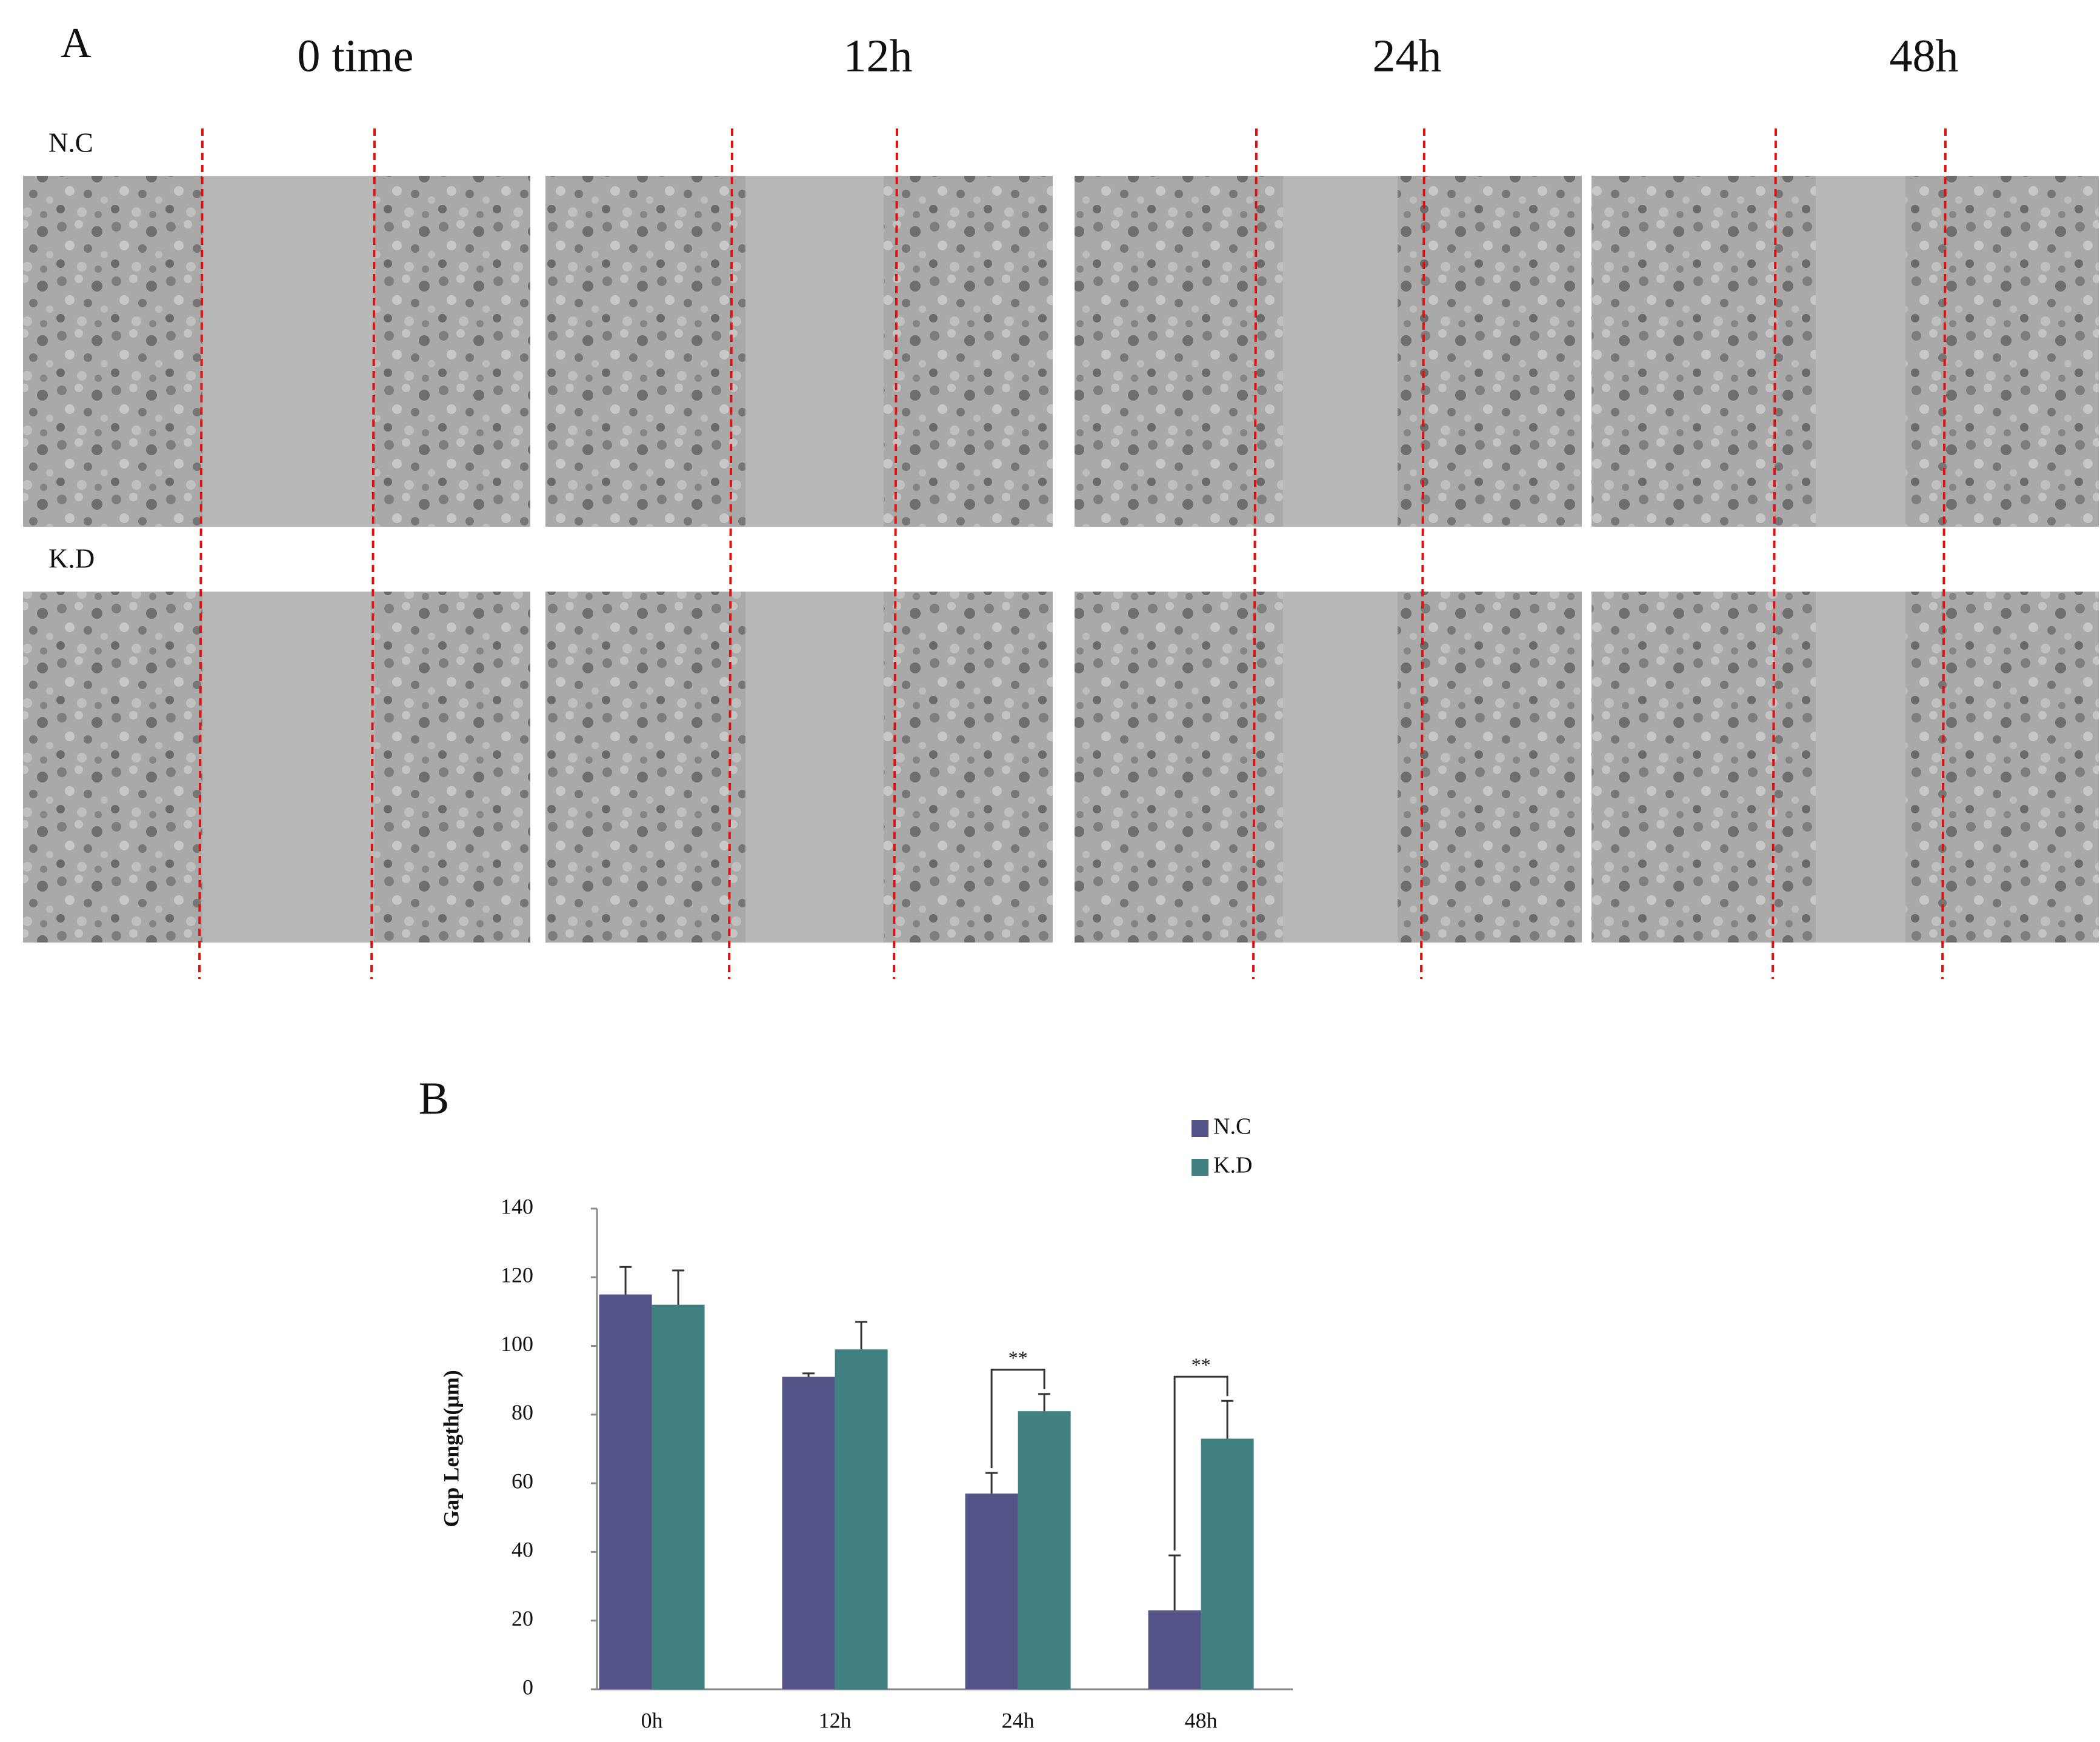 The image size is (2100, 1742). What do you see at coordinates (355, 55) in the screenshot?
I see `column-header: 0 time` at bounding box center [355, 55].